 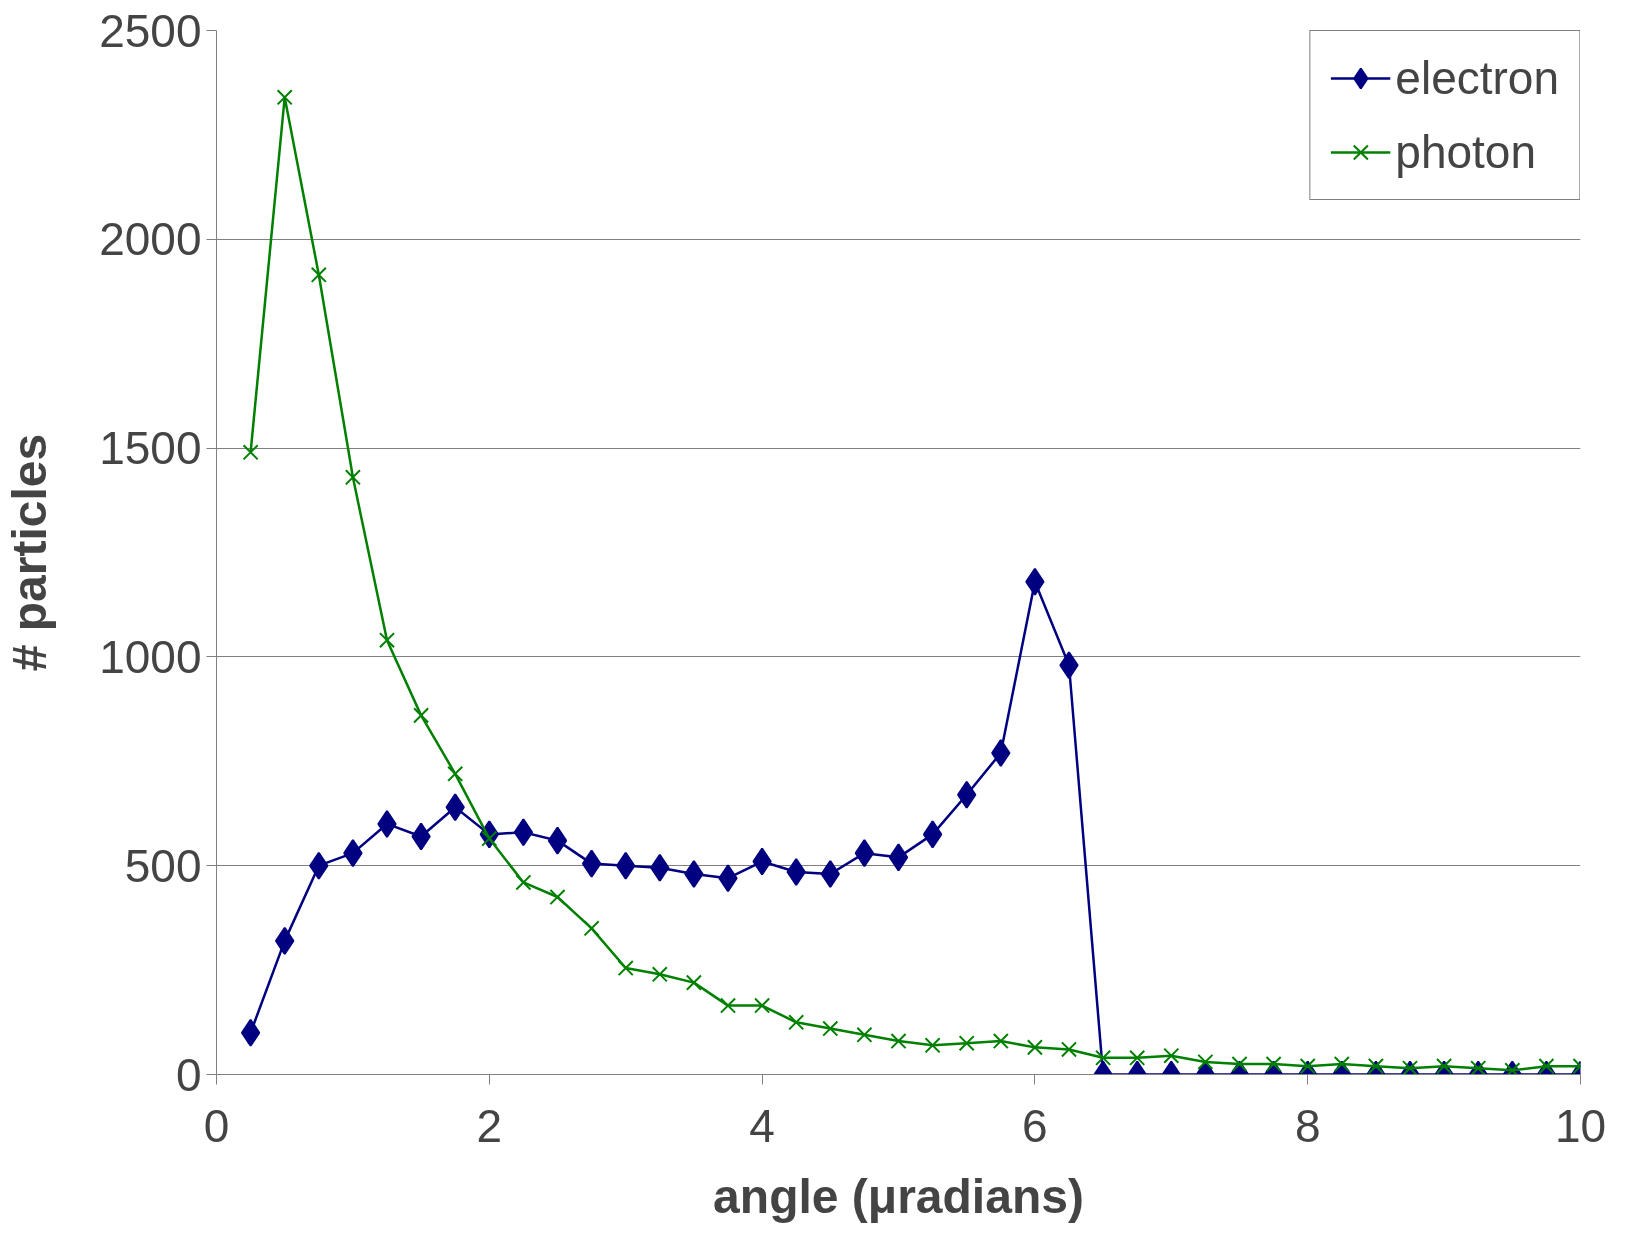 I want to click on y-tick-label: 500, so click(x=163, y=865).